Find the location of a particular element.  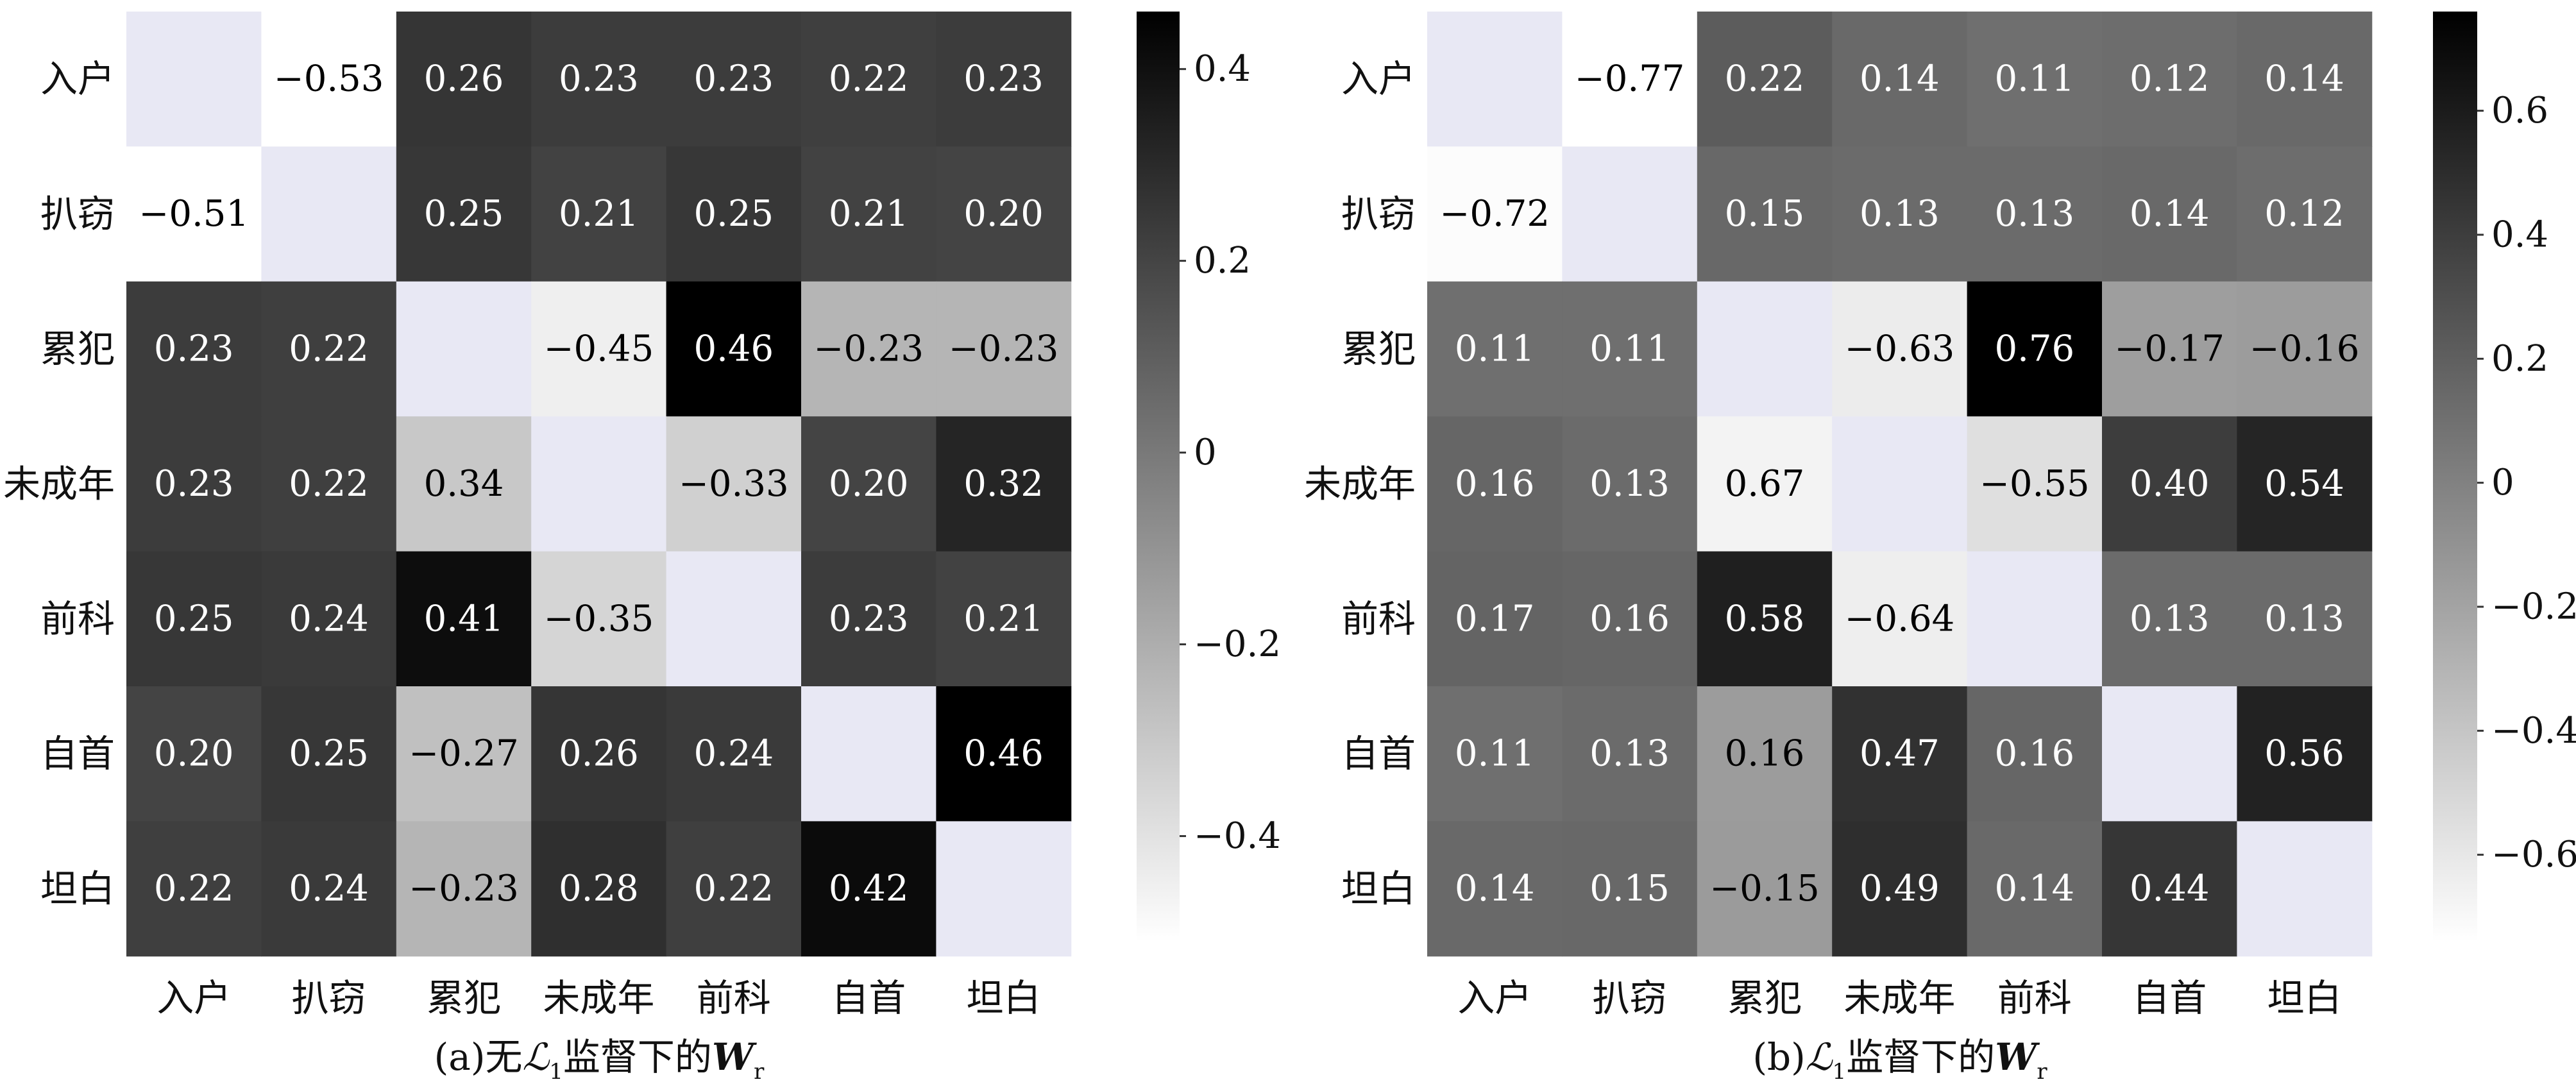

panel-caption: (b)ℒ1监督下的Wr is located at coordinates (1899, 1060).